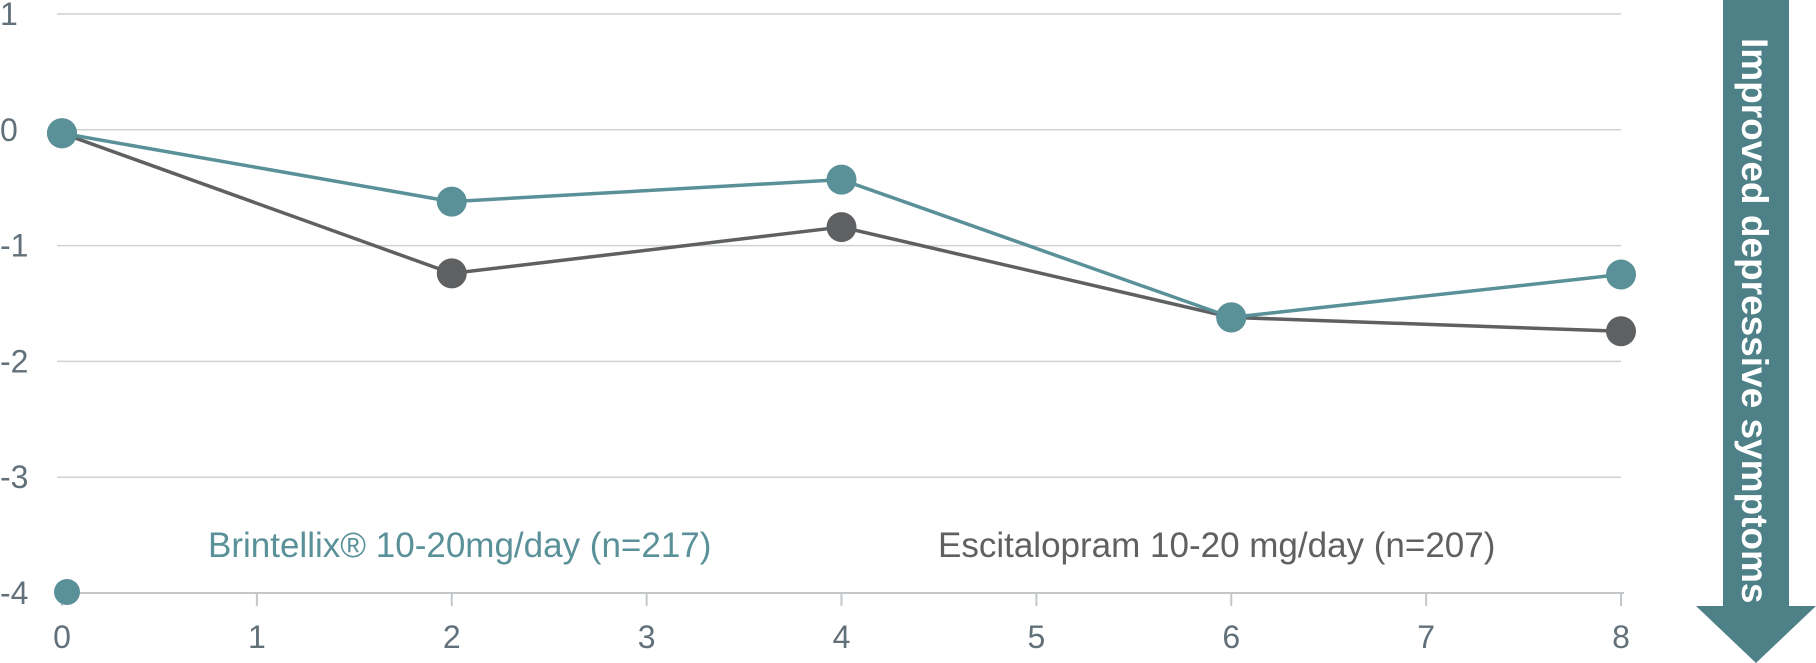 The width and height of the screenshot is (1816, 663). Describe the element at coordinates (459, 545) in the screenshot. I see `legend-label-brintellix: Brintellix® 10-20mg/day (n=217)` at that location.